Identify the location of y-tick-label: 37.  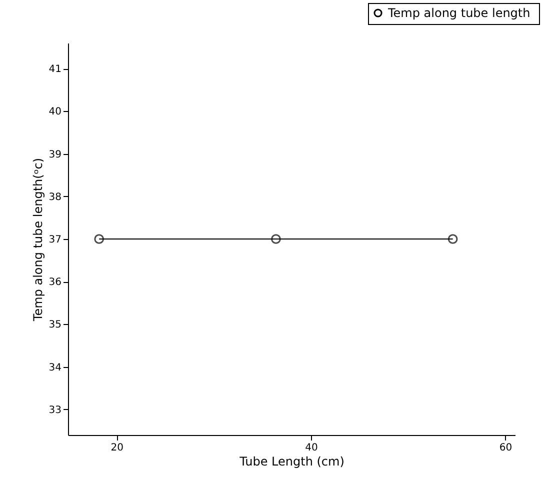
(55, 240).